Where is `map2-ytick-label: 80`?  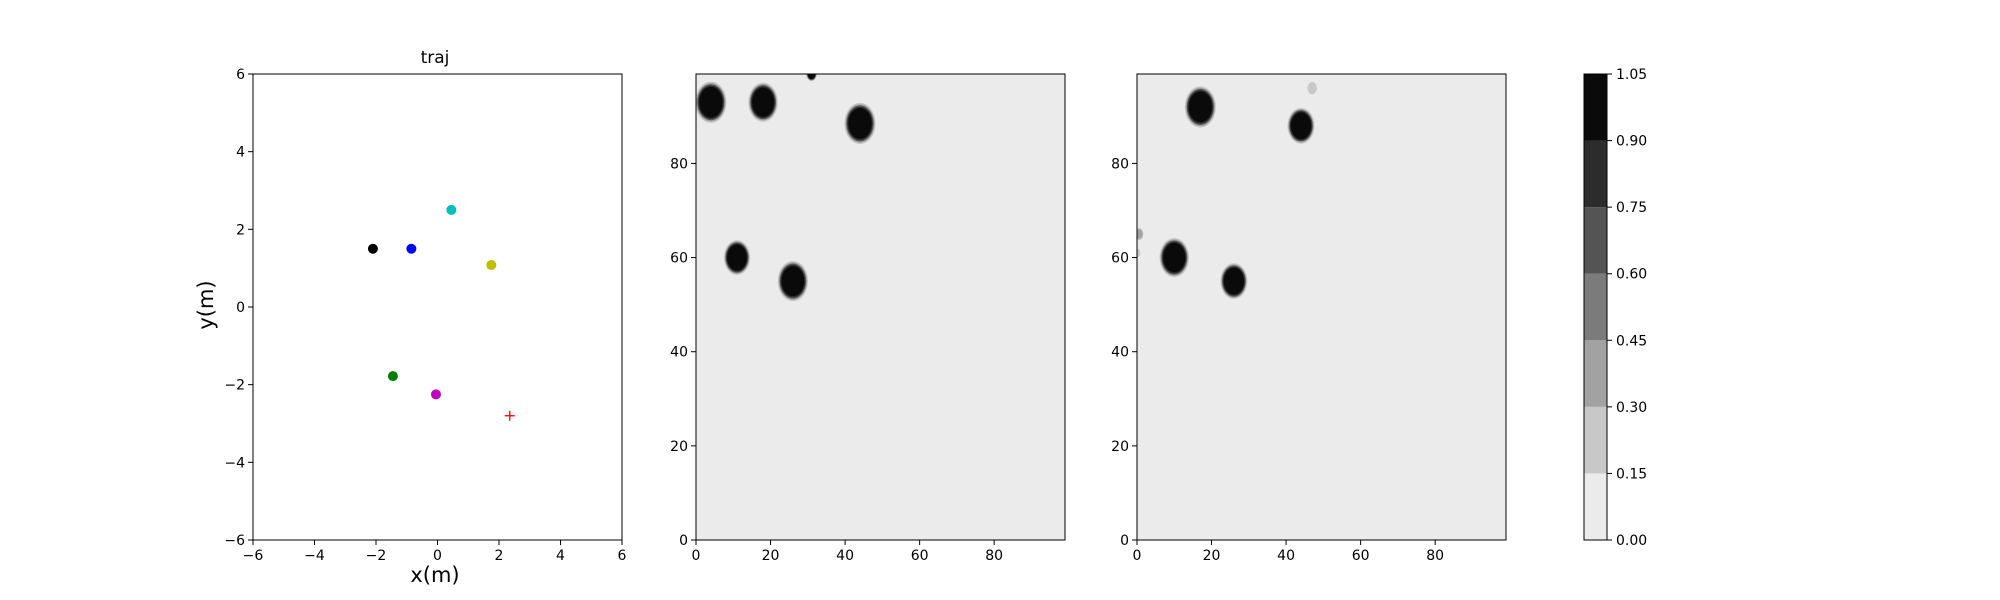
map2-ytick-label: 80 is located at coordinates (1120, 164).